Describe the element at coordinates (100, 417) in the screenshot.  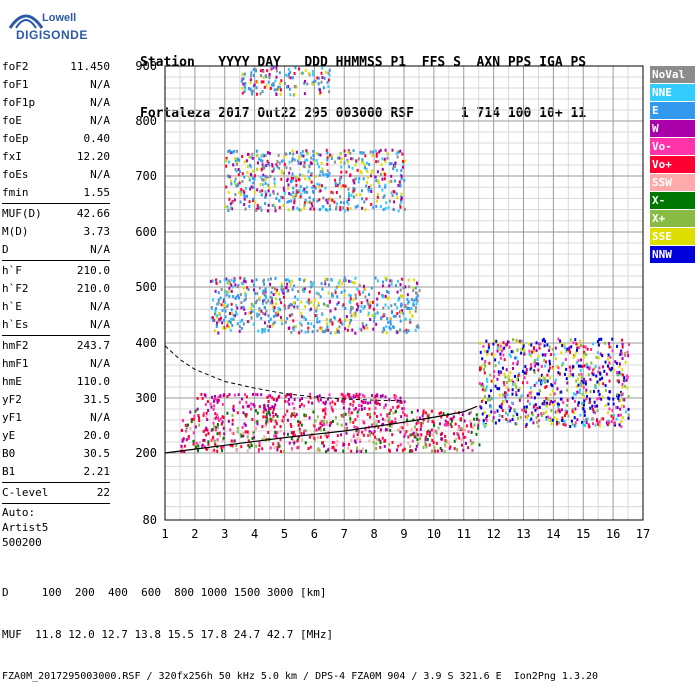
I see `param-value: N/A` at that location.